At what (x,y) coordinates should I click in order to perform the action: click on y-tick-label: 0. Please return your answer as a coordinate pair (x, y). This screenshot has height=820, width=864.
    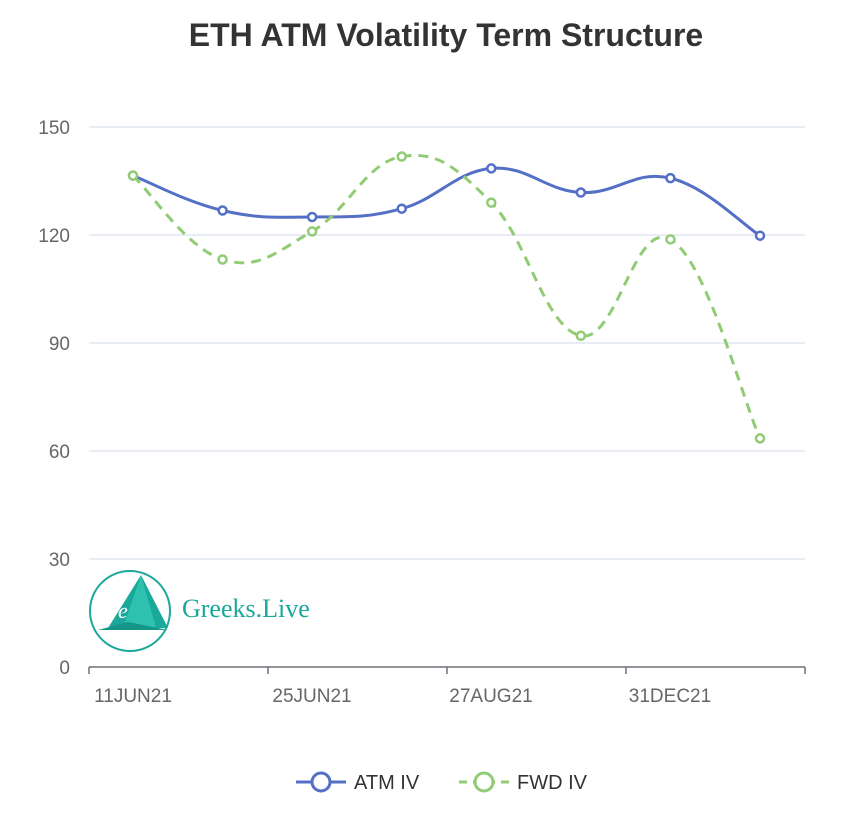
    Looking at the image, I should click on (64, 668).